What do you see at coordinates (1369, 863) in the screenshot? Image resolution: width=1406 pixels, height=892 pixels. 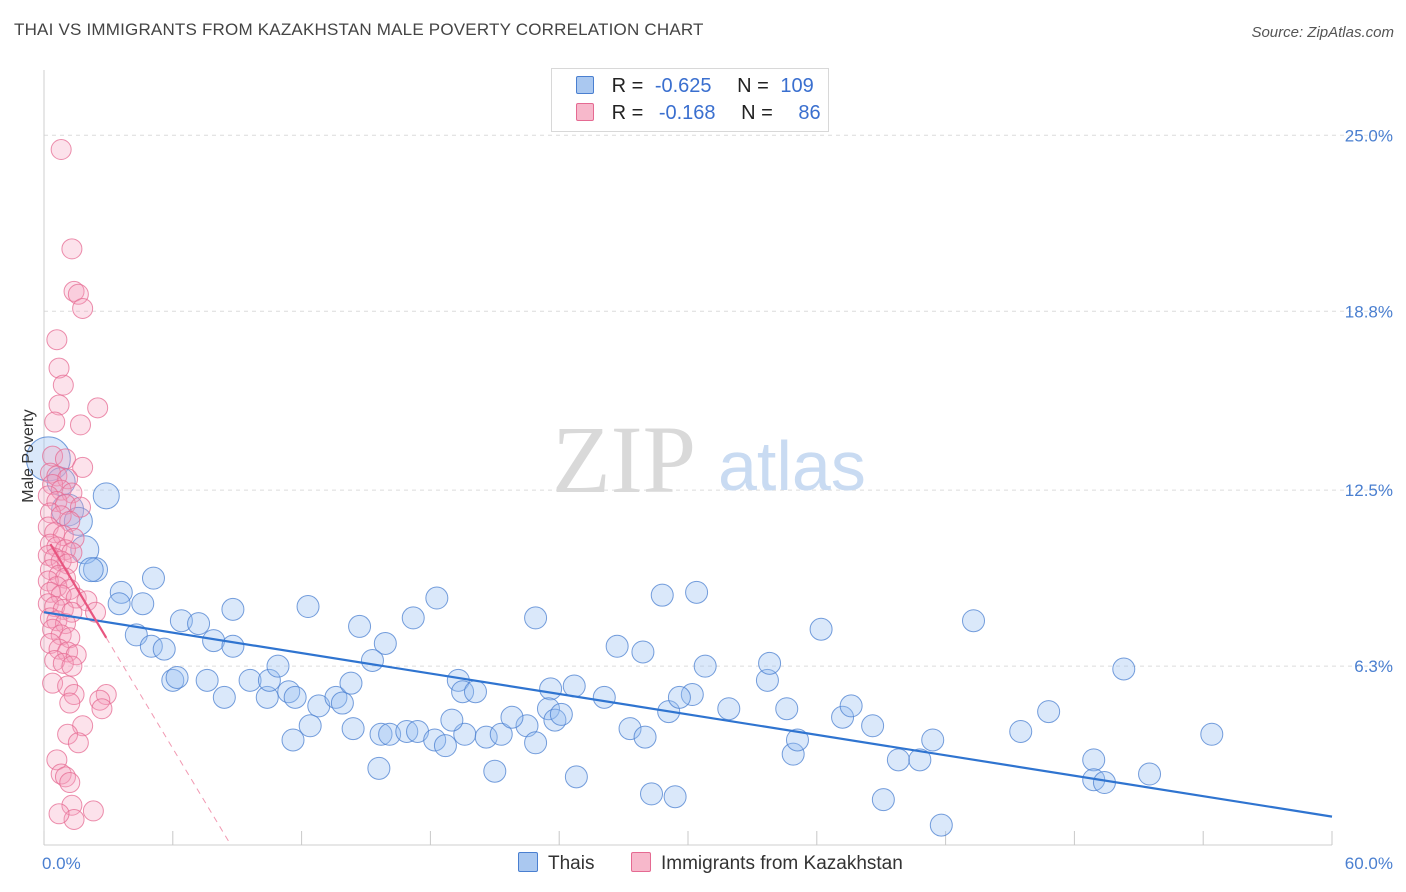 I see `x-tick-label: 60.0%` at bounding box center [1369, 863].